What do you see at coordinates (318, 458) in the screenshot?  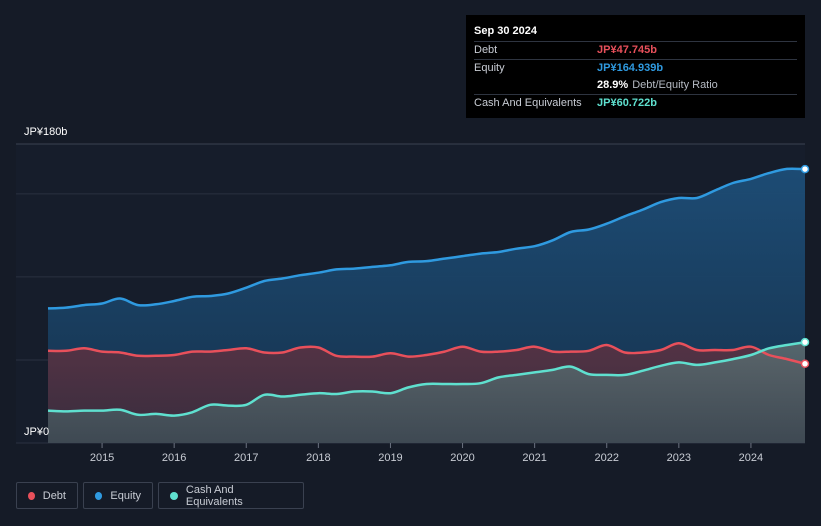 I see `x-tick-label: 2018` at bounding box center [318, 458].